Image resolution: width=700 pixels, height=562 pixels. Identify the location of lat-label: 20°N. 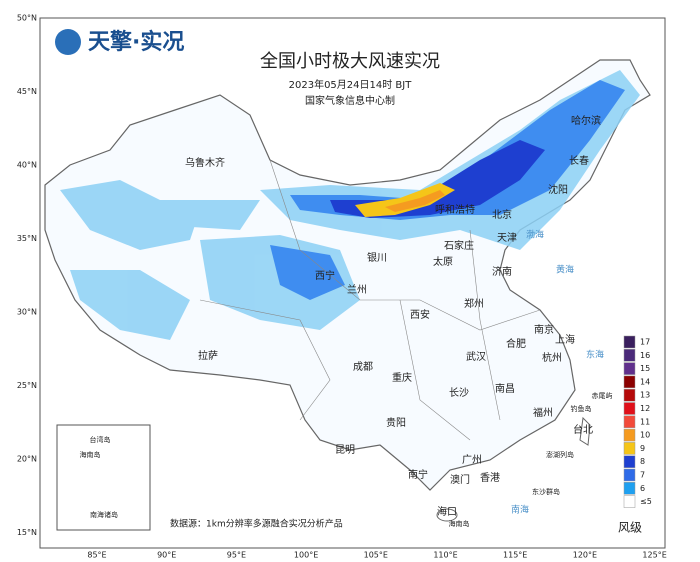
(27, 459).